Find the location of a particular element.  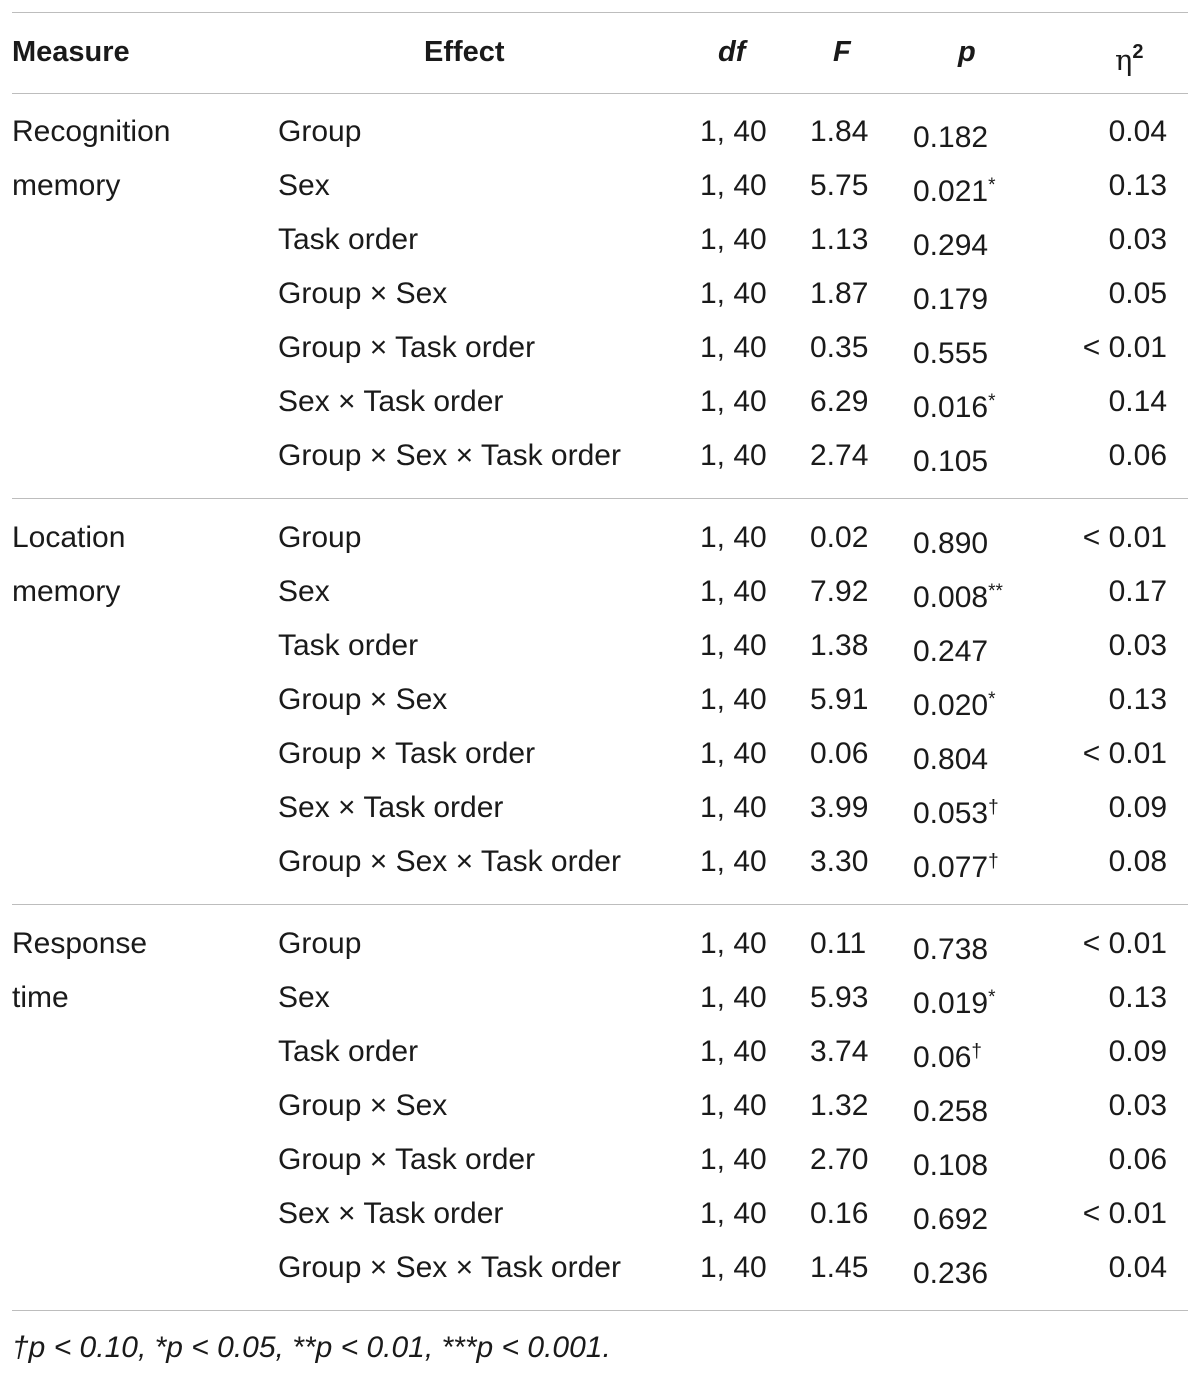

table-bottom-rule is located at coordinates (600, 1310).